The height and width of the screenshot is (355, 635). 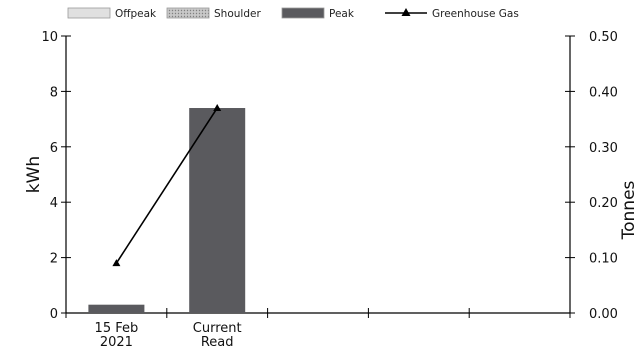 What do you see at coordinates (217, 328) in the screenshot?
I see `x-category-label: Current` at bounding box center [217, 328].